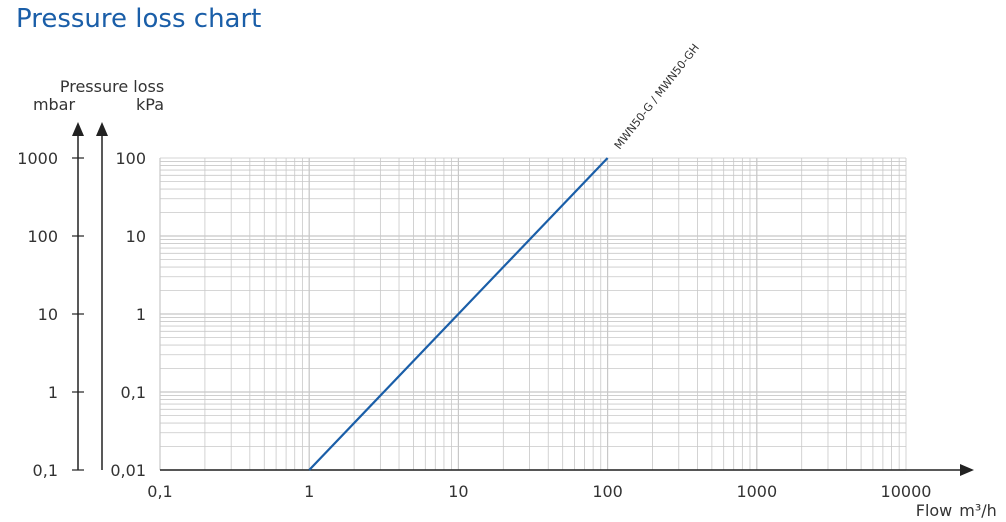  What do you see at coordinates (657, 96) in the screenshot?
I see `series-label: MWN50-G / MWN50-GH` at bounding box center [657, 96].